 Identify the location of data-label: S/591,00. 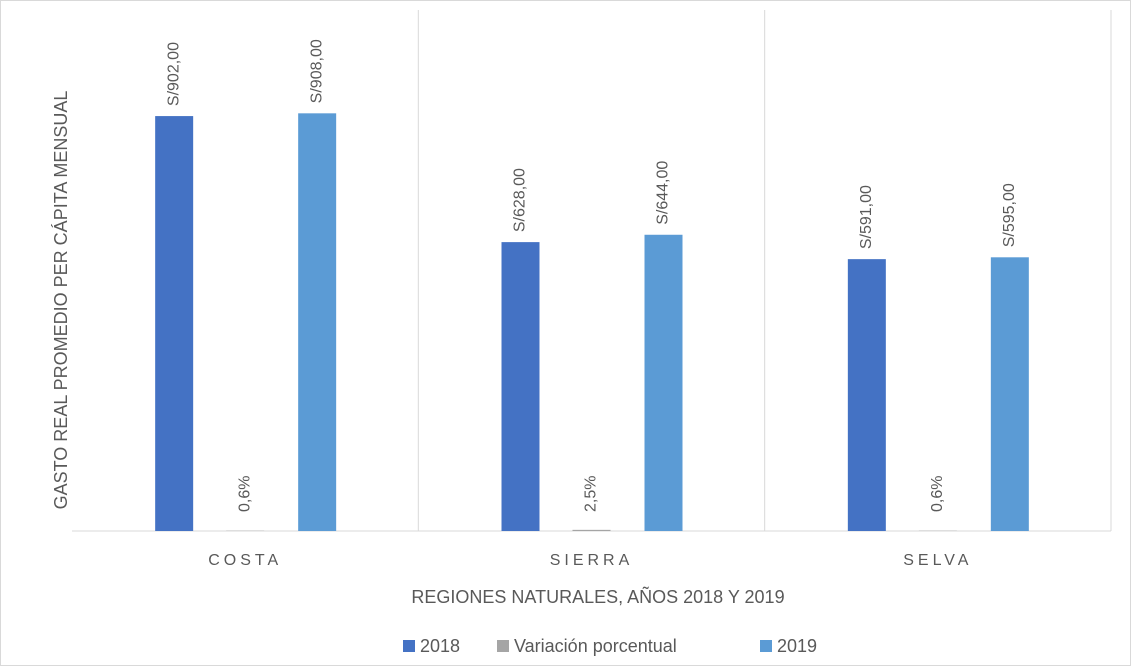
(866, 217).